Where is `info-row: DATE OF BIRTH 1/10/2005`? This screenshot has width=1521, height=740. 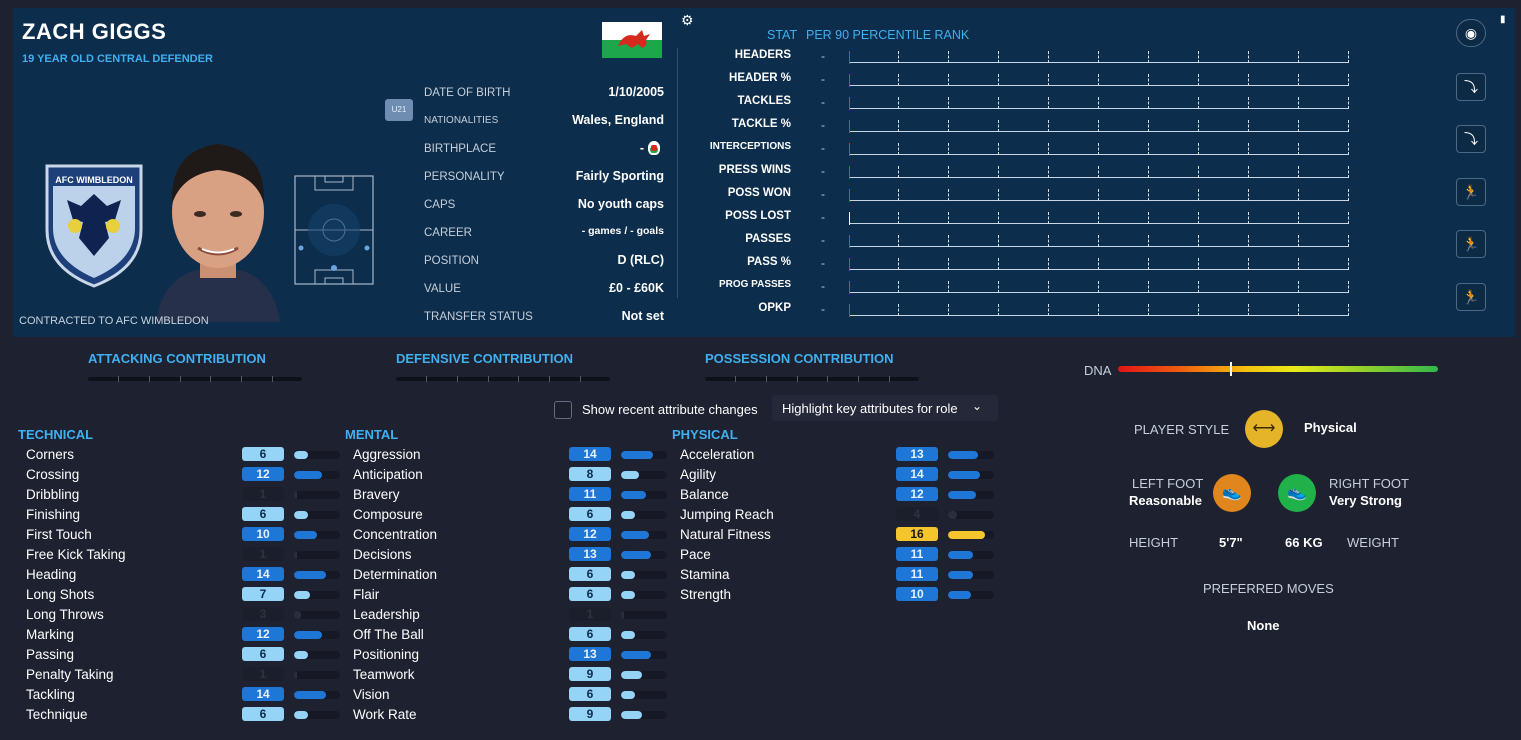
info-row: DATE OF BIRTH 1/10/2005 is located at coordinates (544, 96).